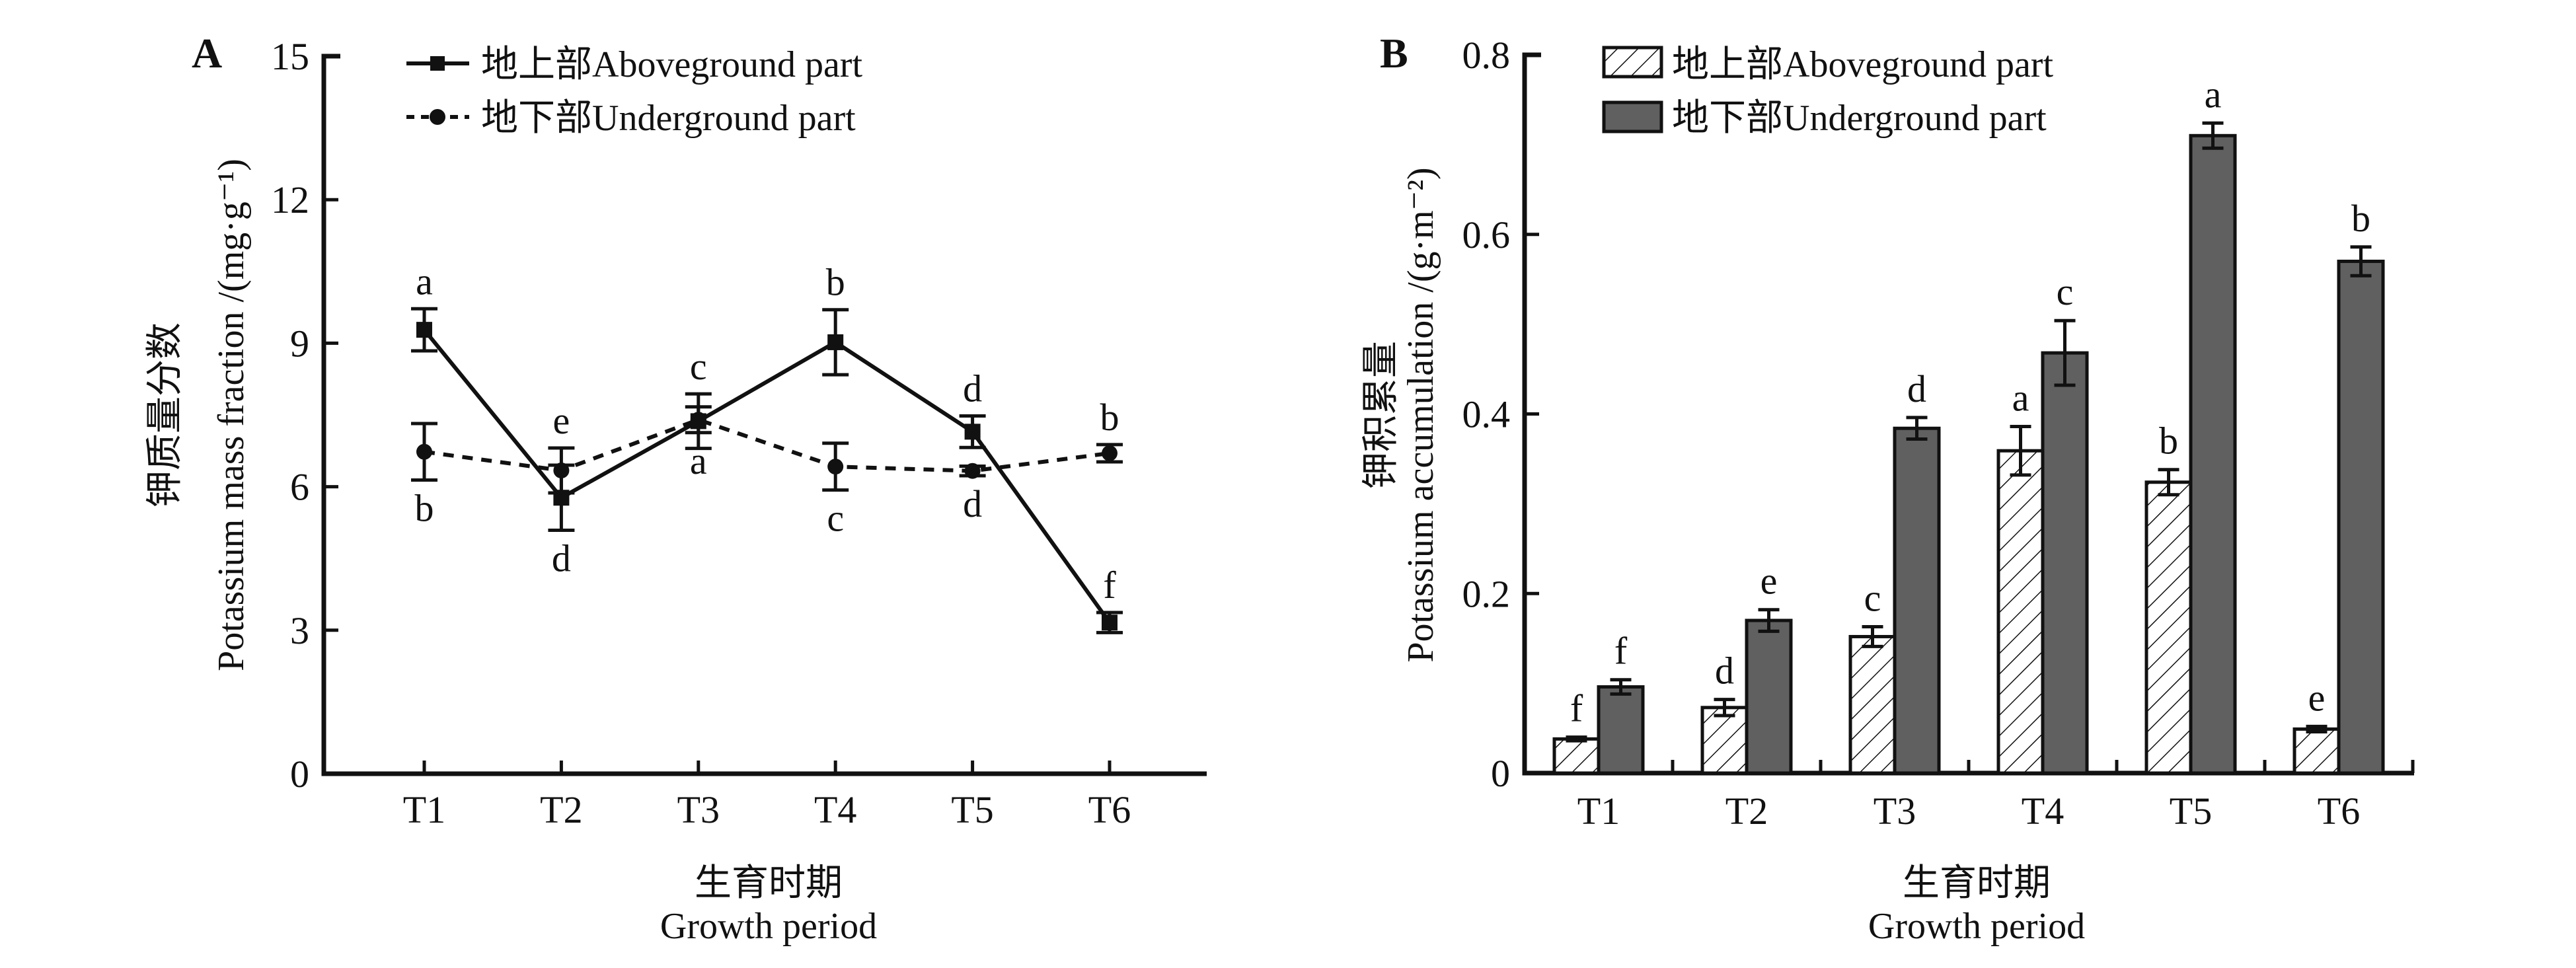  I want to click on panel-a-x-label-en: Growth period, so click(768, 926).